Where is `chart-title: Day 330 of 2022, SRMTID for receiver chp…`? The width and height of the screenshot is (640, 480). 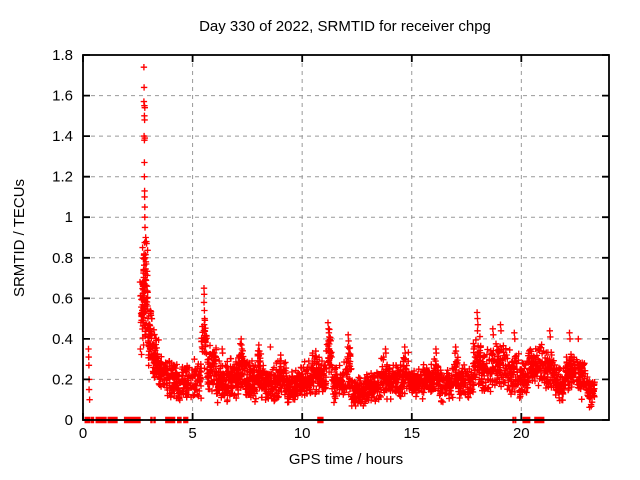
chart-title: Day 330 of 2022, SRMTID for receiver chp… is located at coordinates (345, 26).